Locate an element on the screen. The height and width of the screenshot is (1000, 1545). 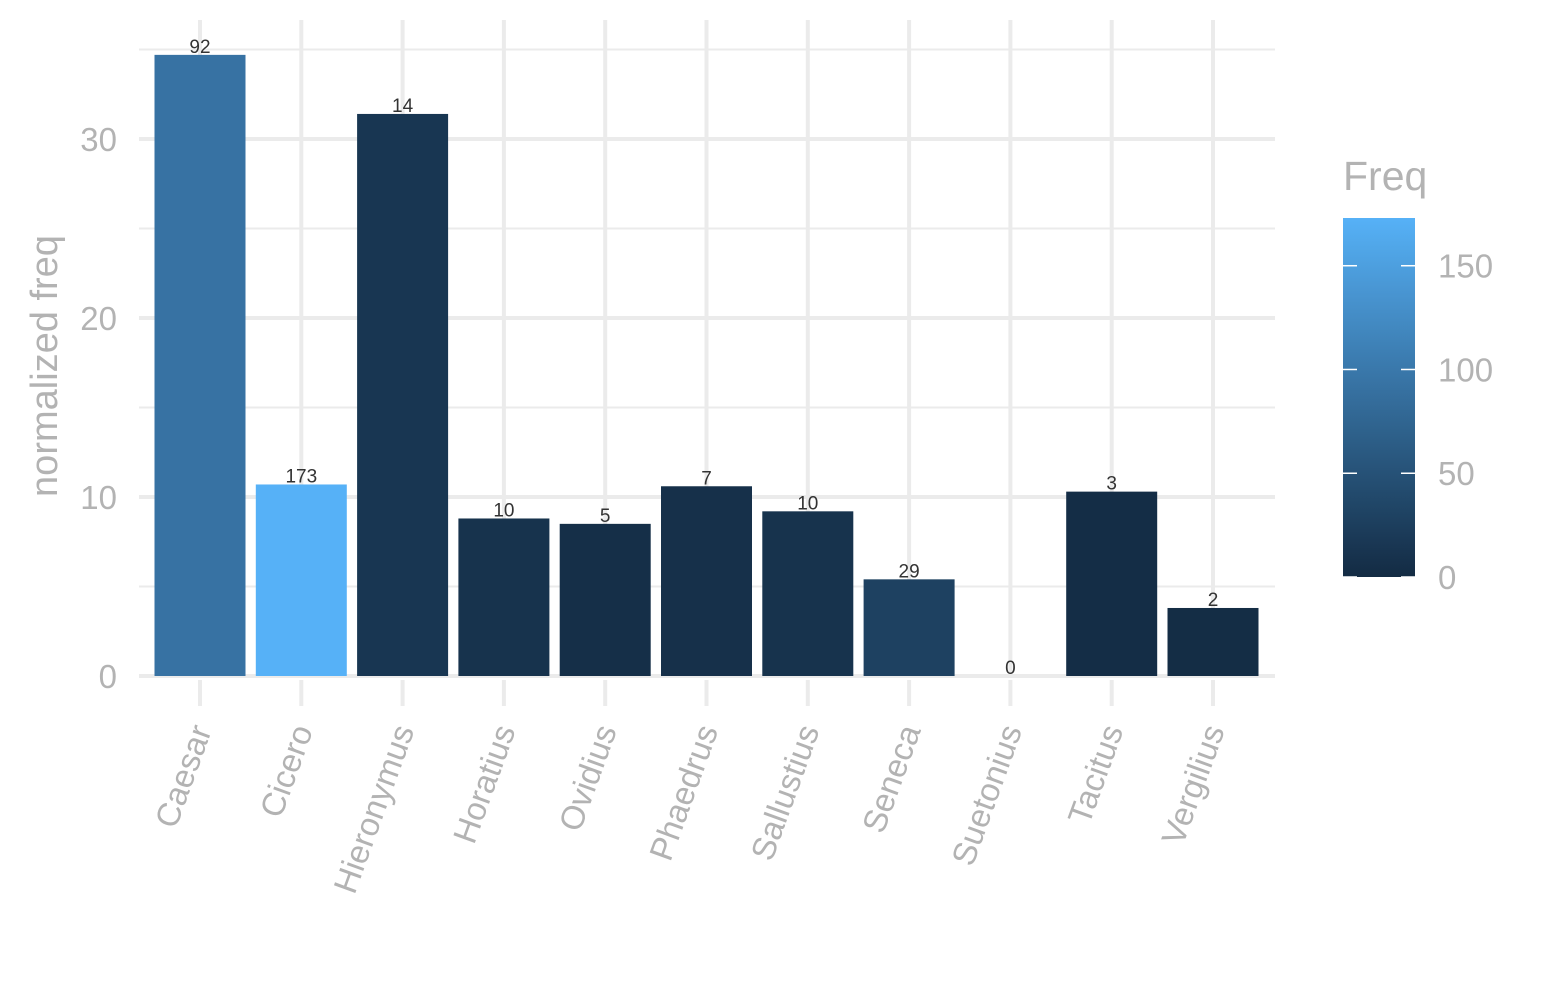
y-axis: 0 10 20 30 is located at coordinates (98, 408).